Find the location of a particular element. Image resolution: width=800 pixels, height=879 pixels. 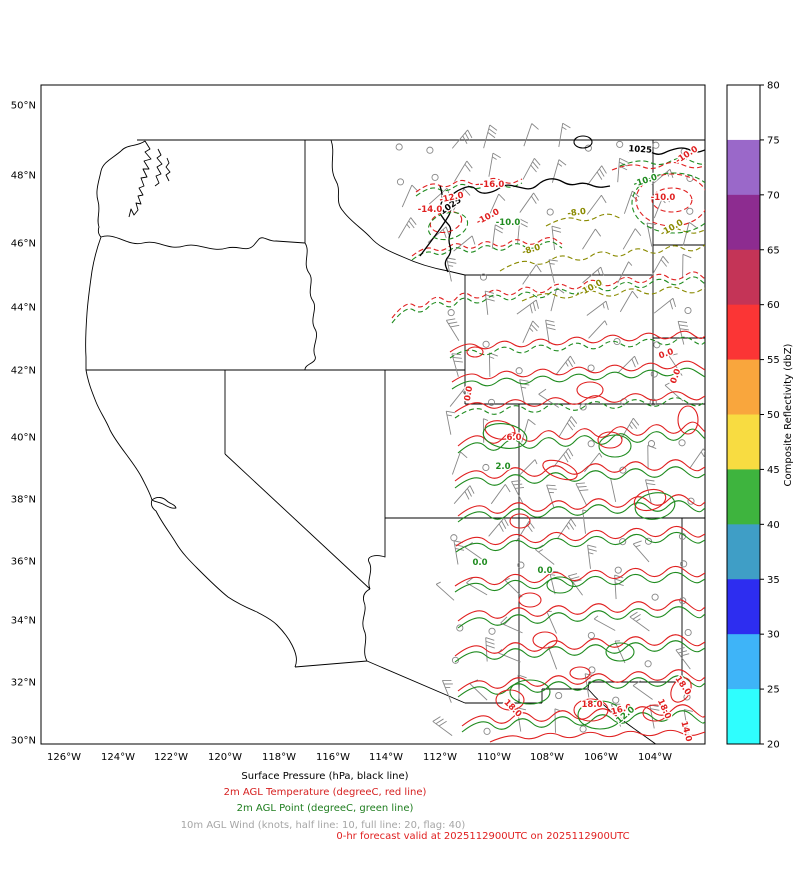

contour-value-label: 18.0 is located at coordinates (592, 705).